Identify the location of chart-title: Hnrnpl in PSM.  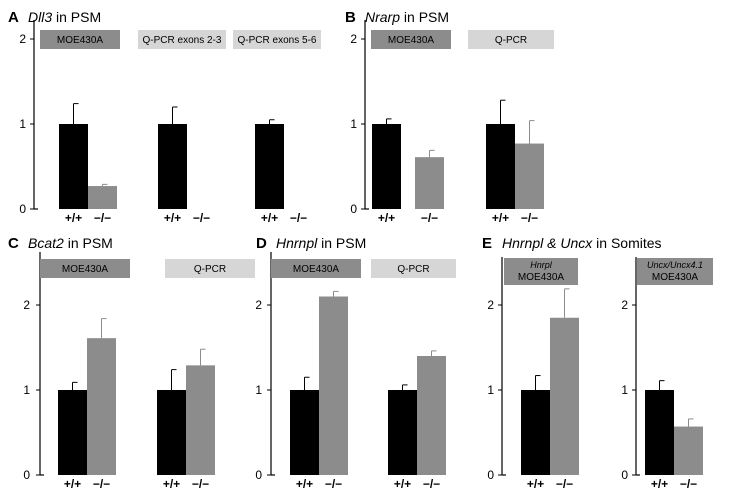
(321, 243).